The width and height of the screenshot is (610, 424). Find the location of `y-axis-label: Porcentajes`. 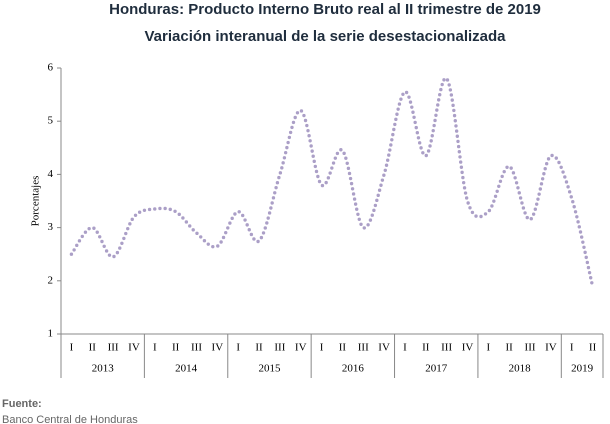

y-axis-label: Porcentajes is located at coordinates (36, 201).